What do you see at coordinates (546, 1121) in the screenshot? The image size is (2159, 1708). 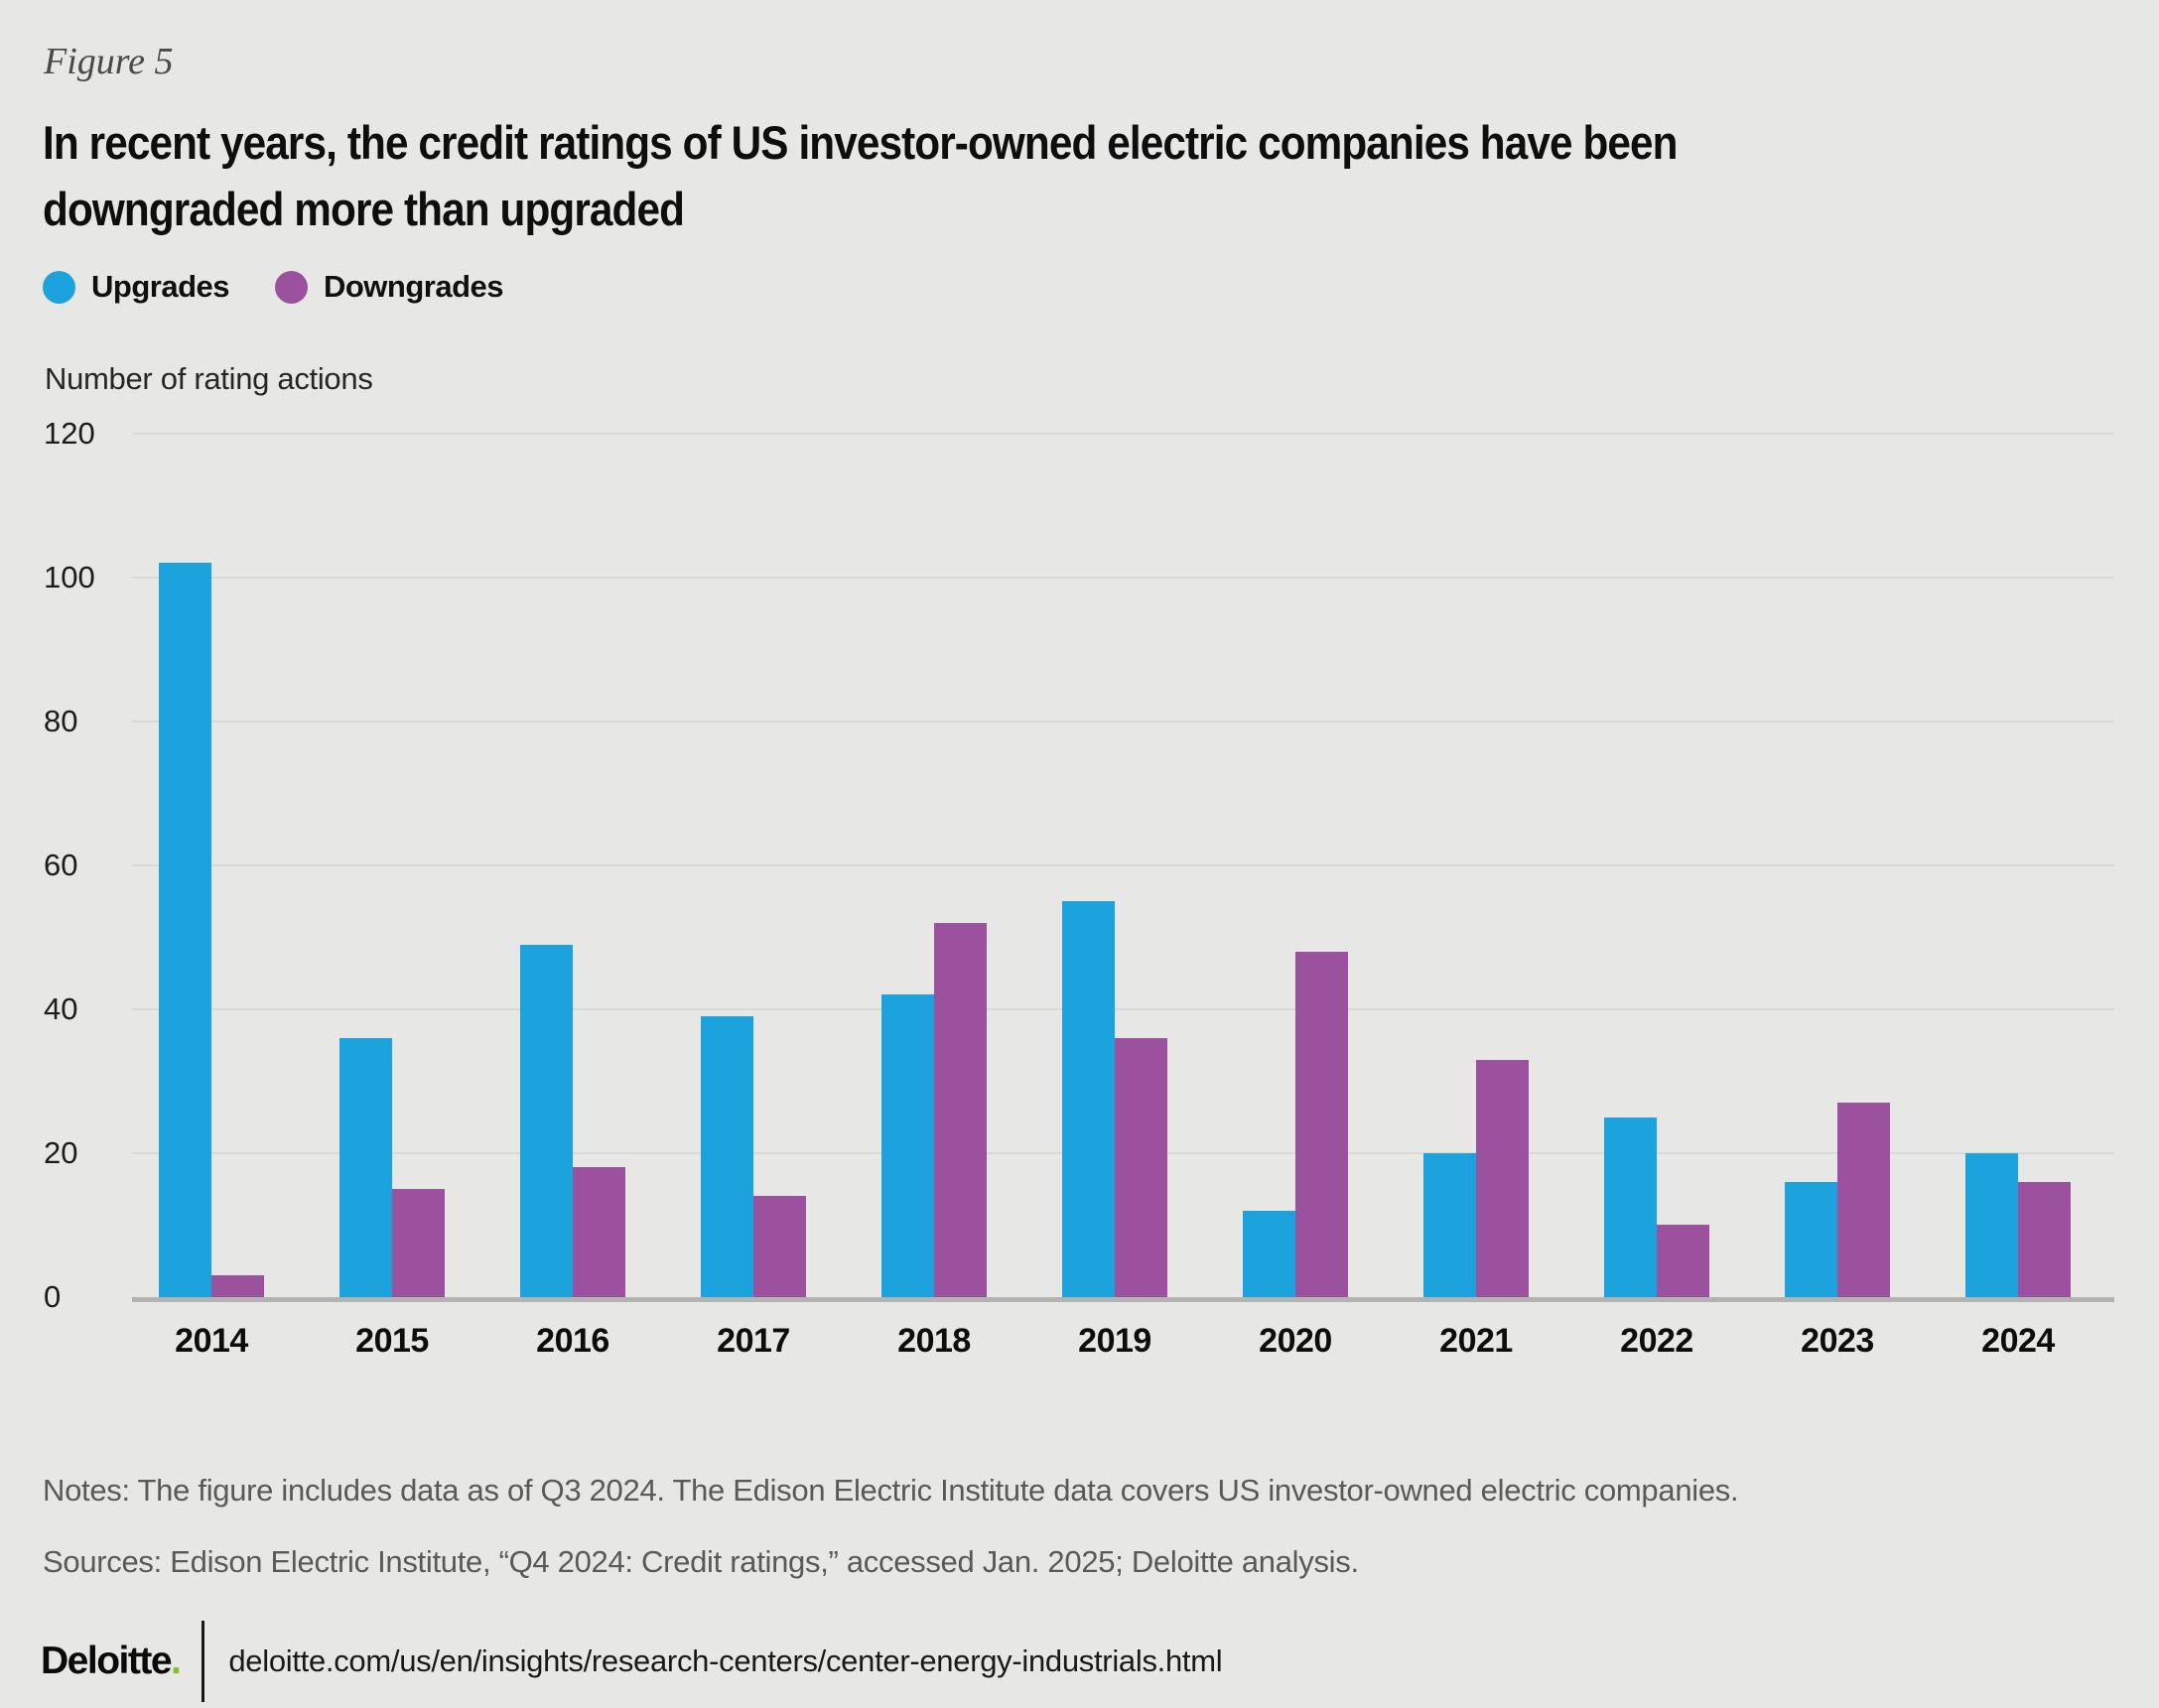 I see `bar-upgrades-2016` at bounding box center [546, 1121].